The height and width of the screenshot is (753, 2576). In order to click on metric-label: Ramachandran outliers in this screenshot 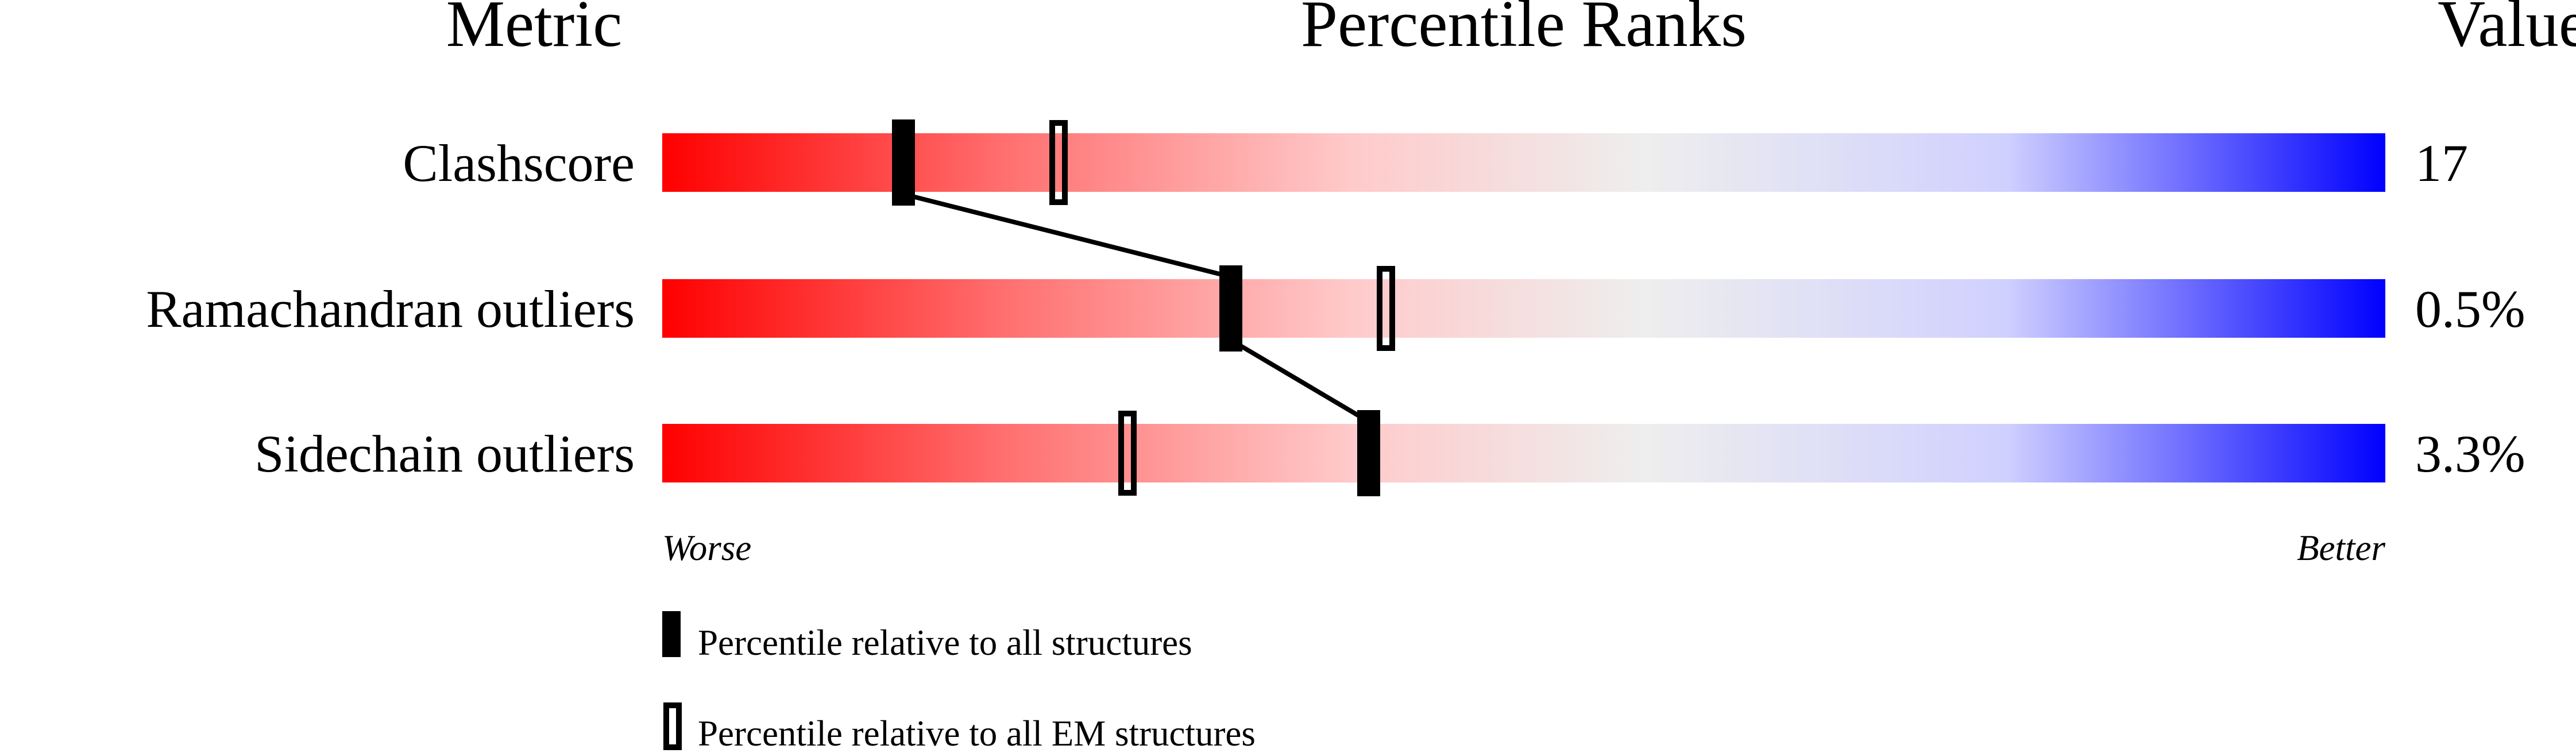, I will do `click(390, 309)`.